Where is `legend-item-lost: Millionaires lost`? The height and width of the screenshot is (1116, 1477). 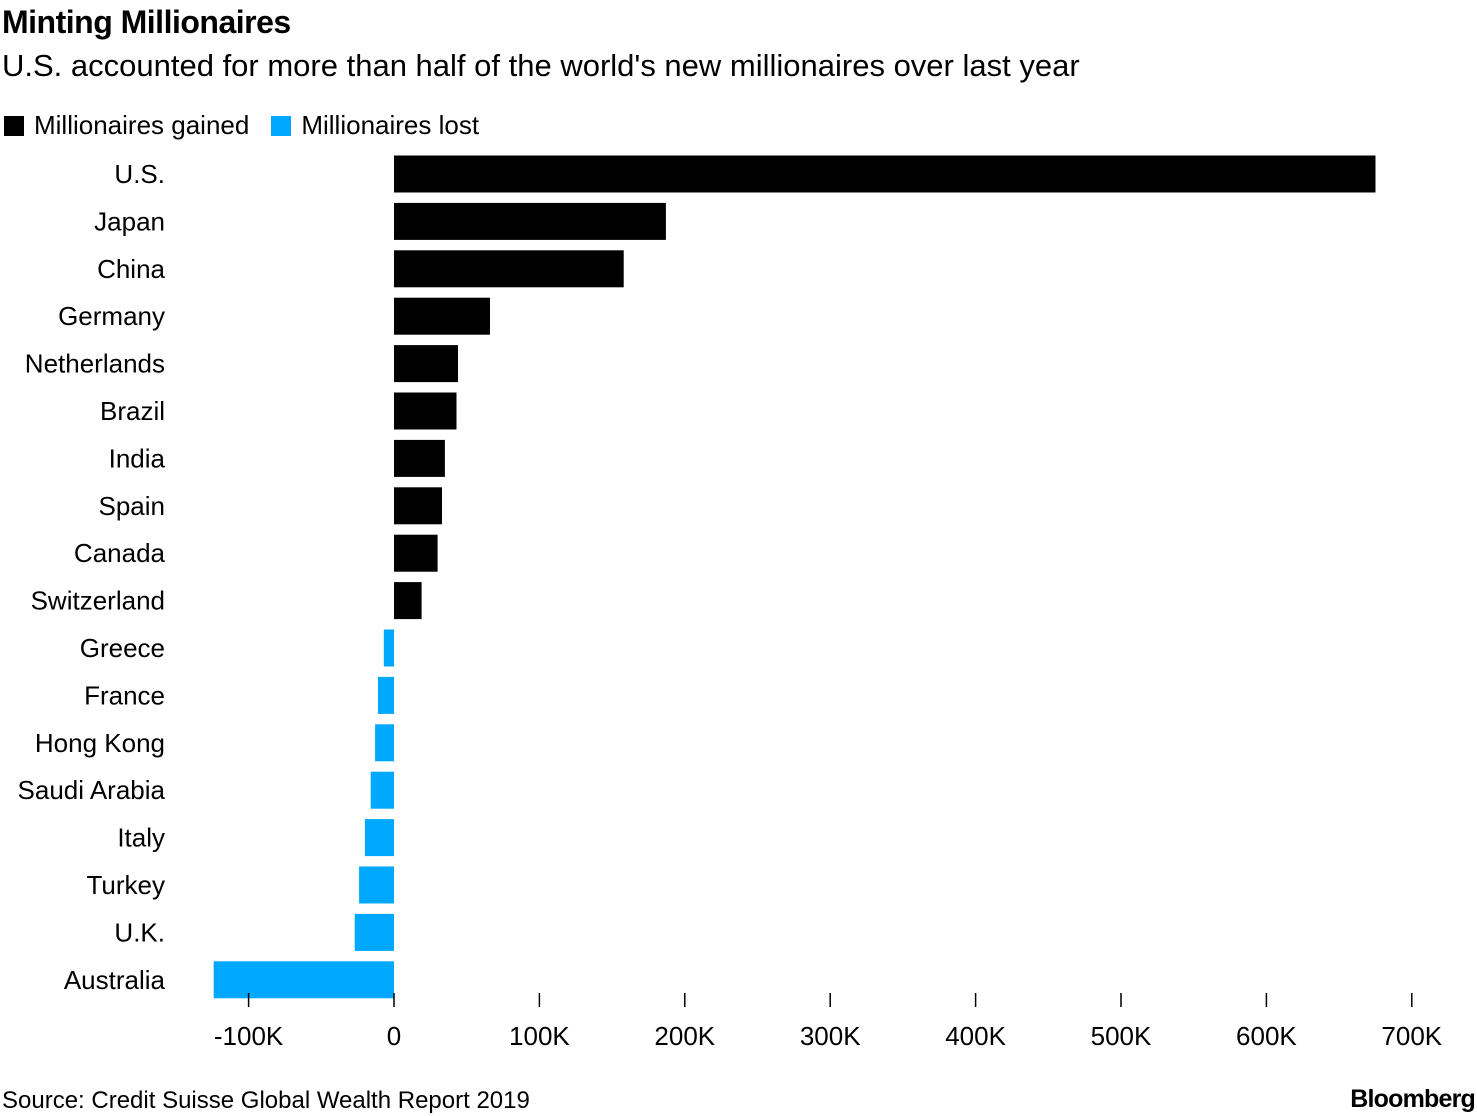 legend-item-lost: Millionaires lost is located at coordinates (375, 125).